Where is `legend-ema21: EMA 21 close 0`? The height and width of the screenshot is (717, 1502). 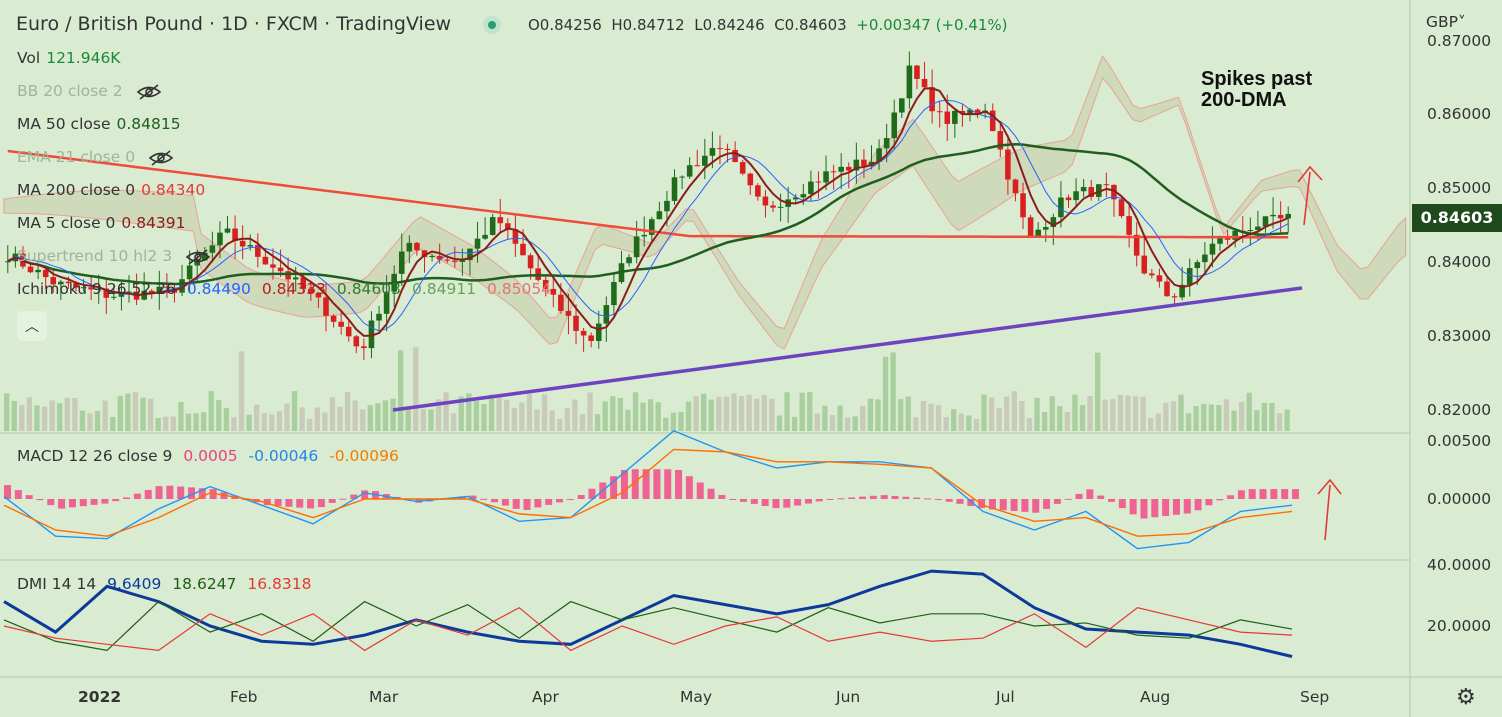 legend-ema21: EMA 21 close 0 is located at coordinates (95, 157).